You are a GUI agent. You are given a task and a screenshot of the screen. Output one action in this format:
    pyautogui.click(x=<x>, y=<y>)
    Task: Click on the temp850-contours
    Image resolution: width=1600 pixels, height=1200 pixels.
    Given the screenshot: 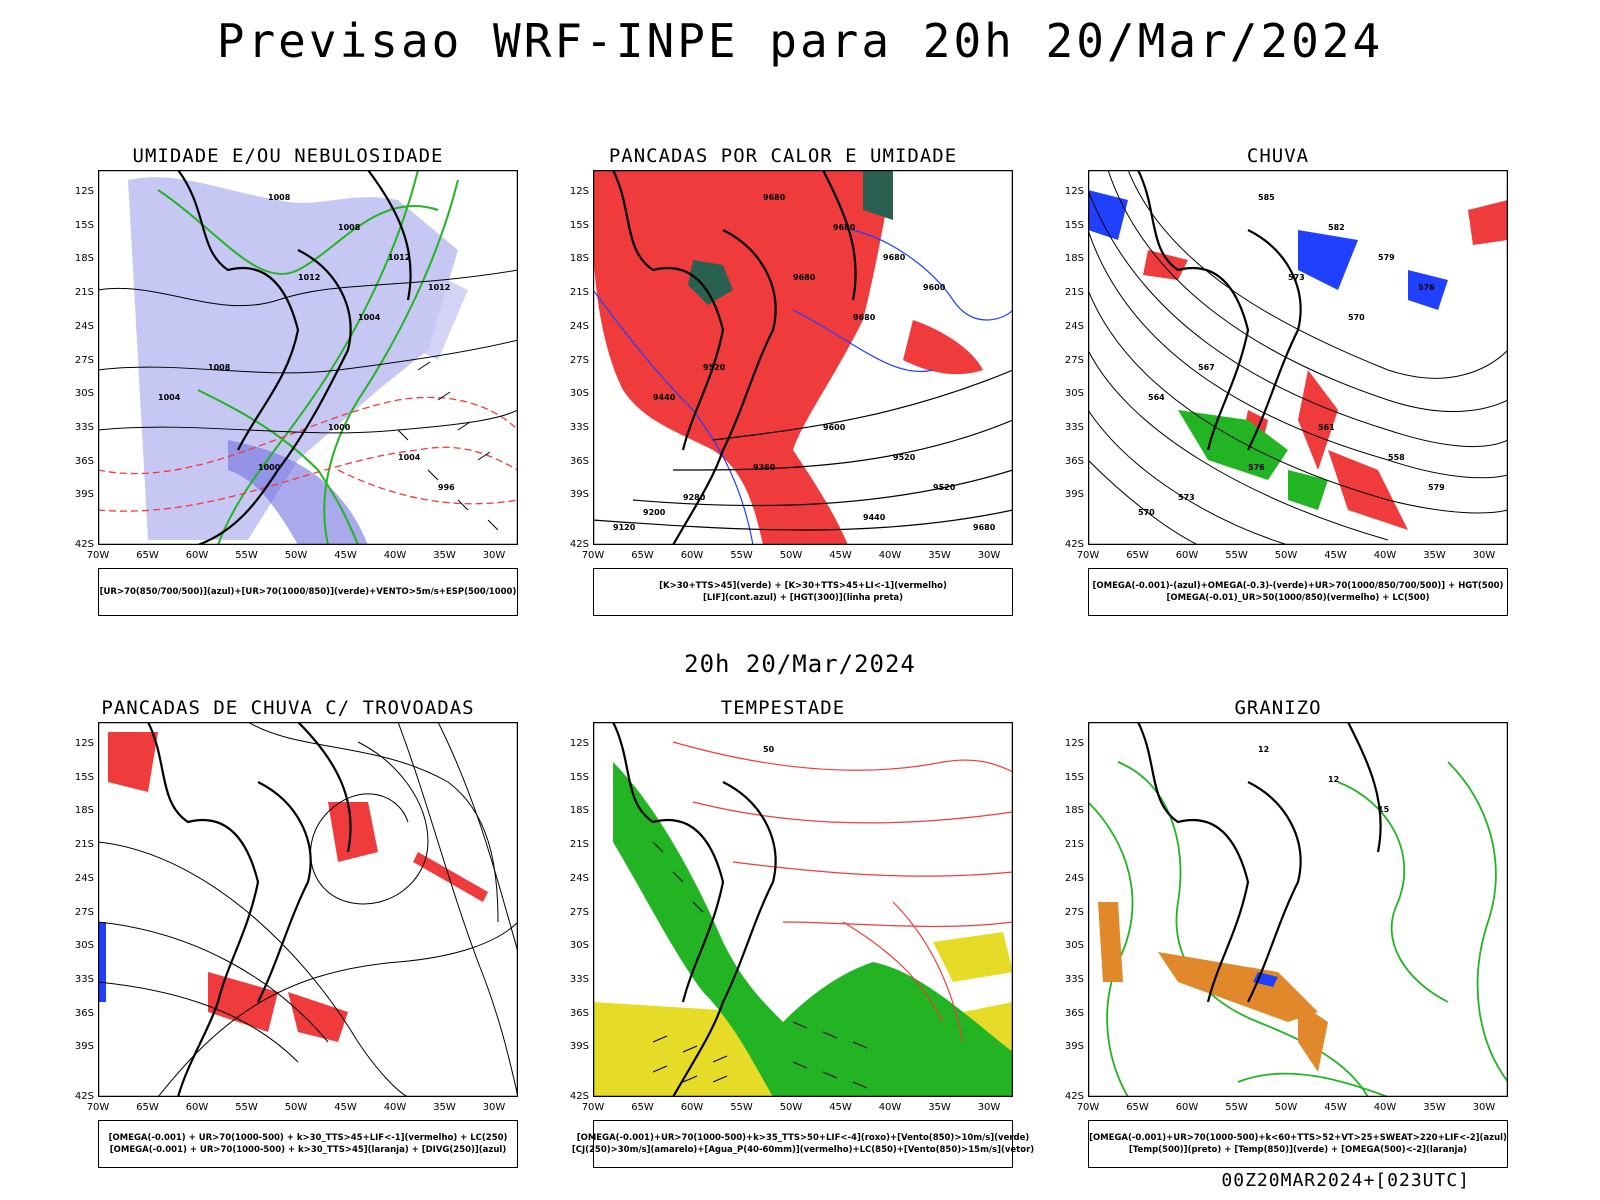 What is the action you would take?
    pyautogui.click(x=1298, y=929)
    